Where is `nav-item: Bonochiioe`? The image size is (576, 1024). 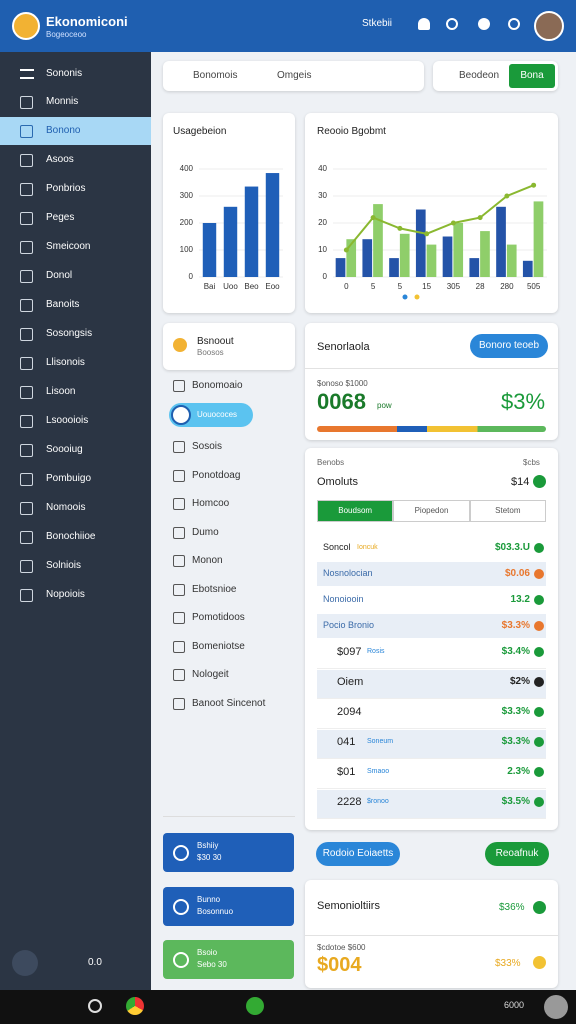 nav-item: Bonochiioe is located at coordinates (71, 536).